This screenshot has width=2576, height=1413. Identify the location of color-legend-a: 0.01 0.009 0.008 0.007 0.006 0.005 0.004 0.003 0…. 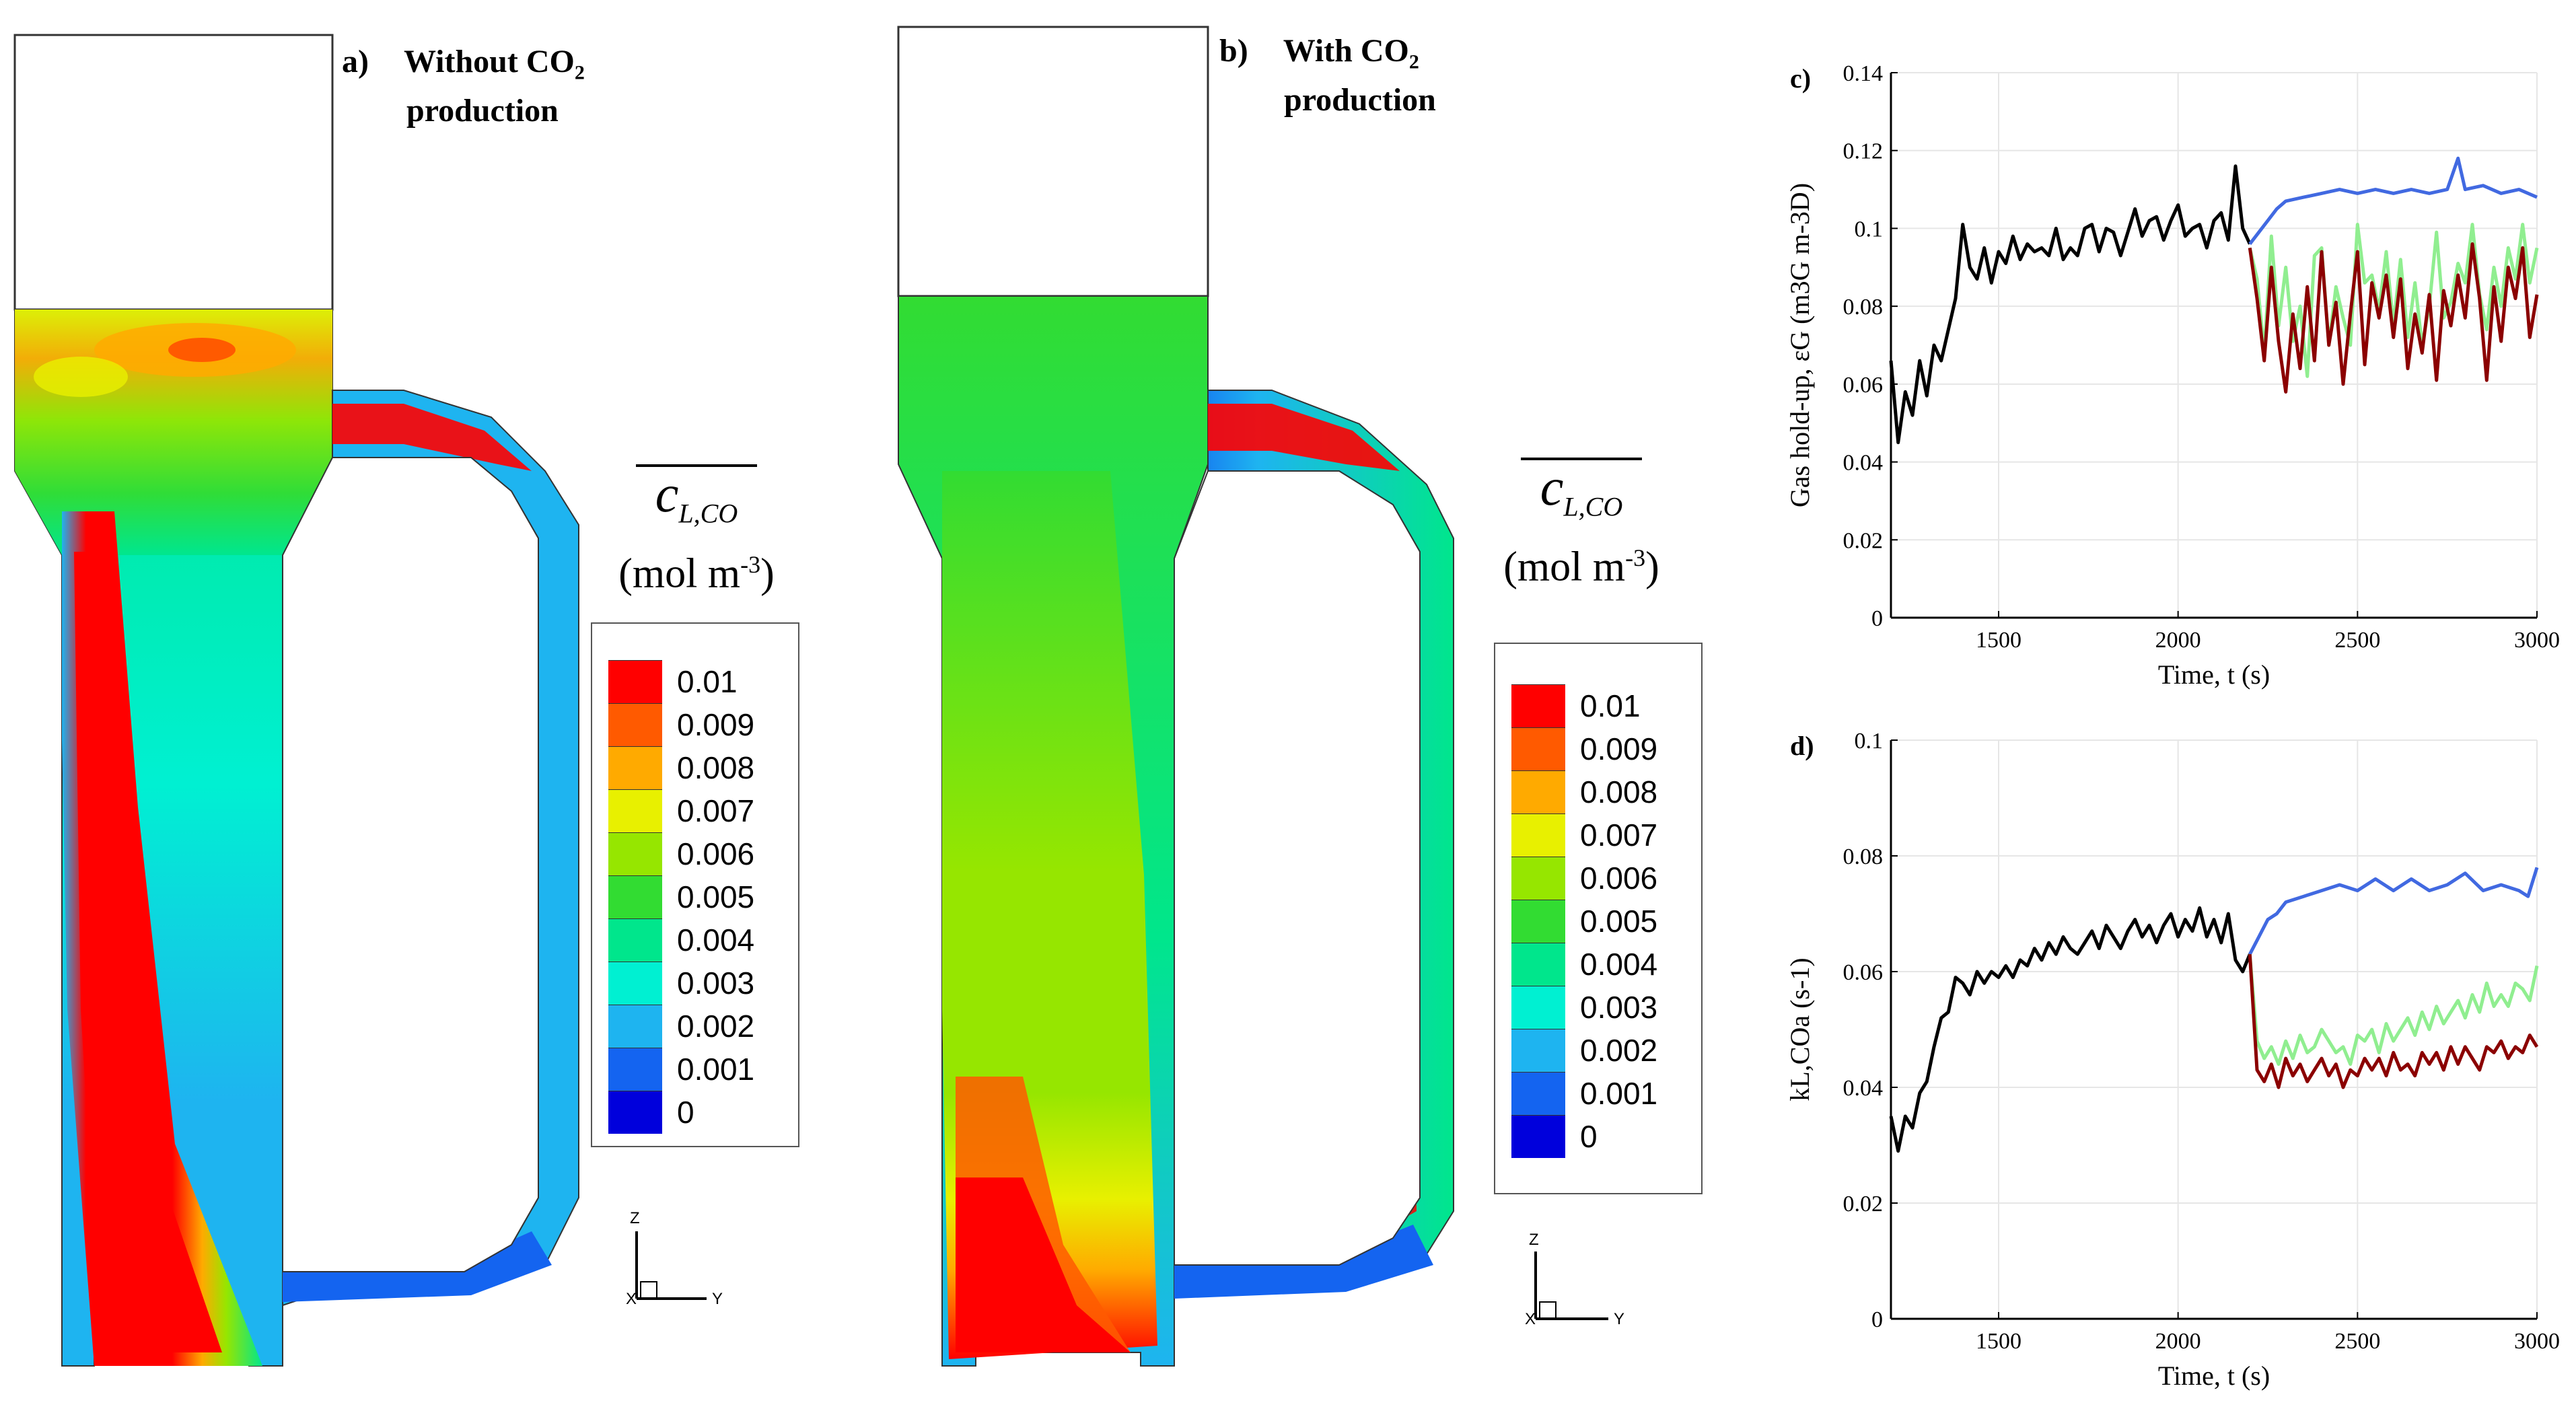
(695, 884).